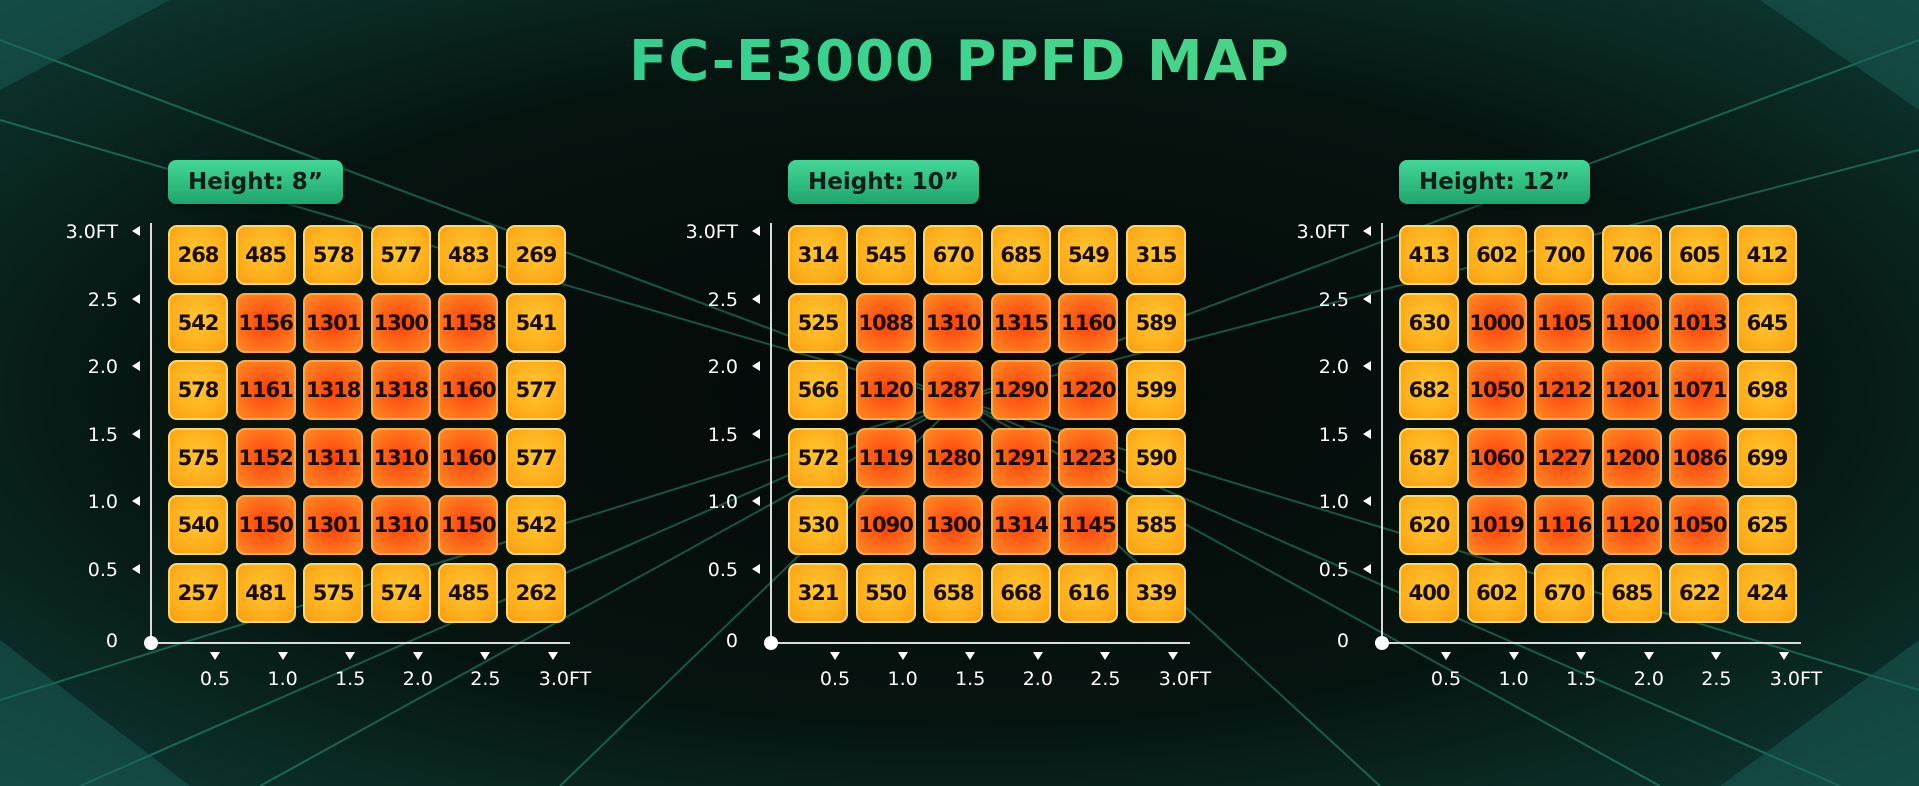  I want to click on ppfd-cell: 1161, so click(265, 390).